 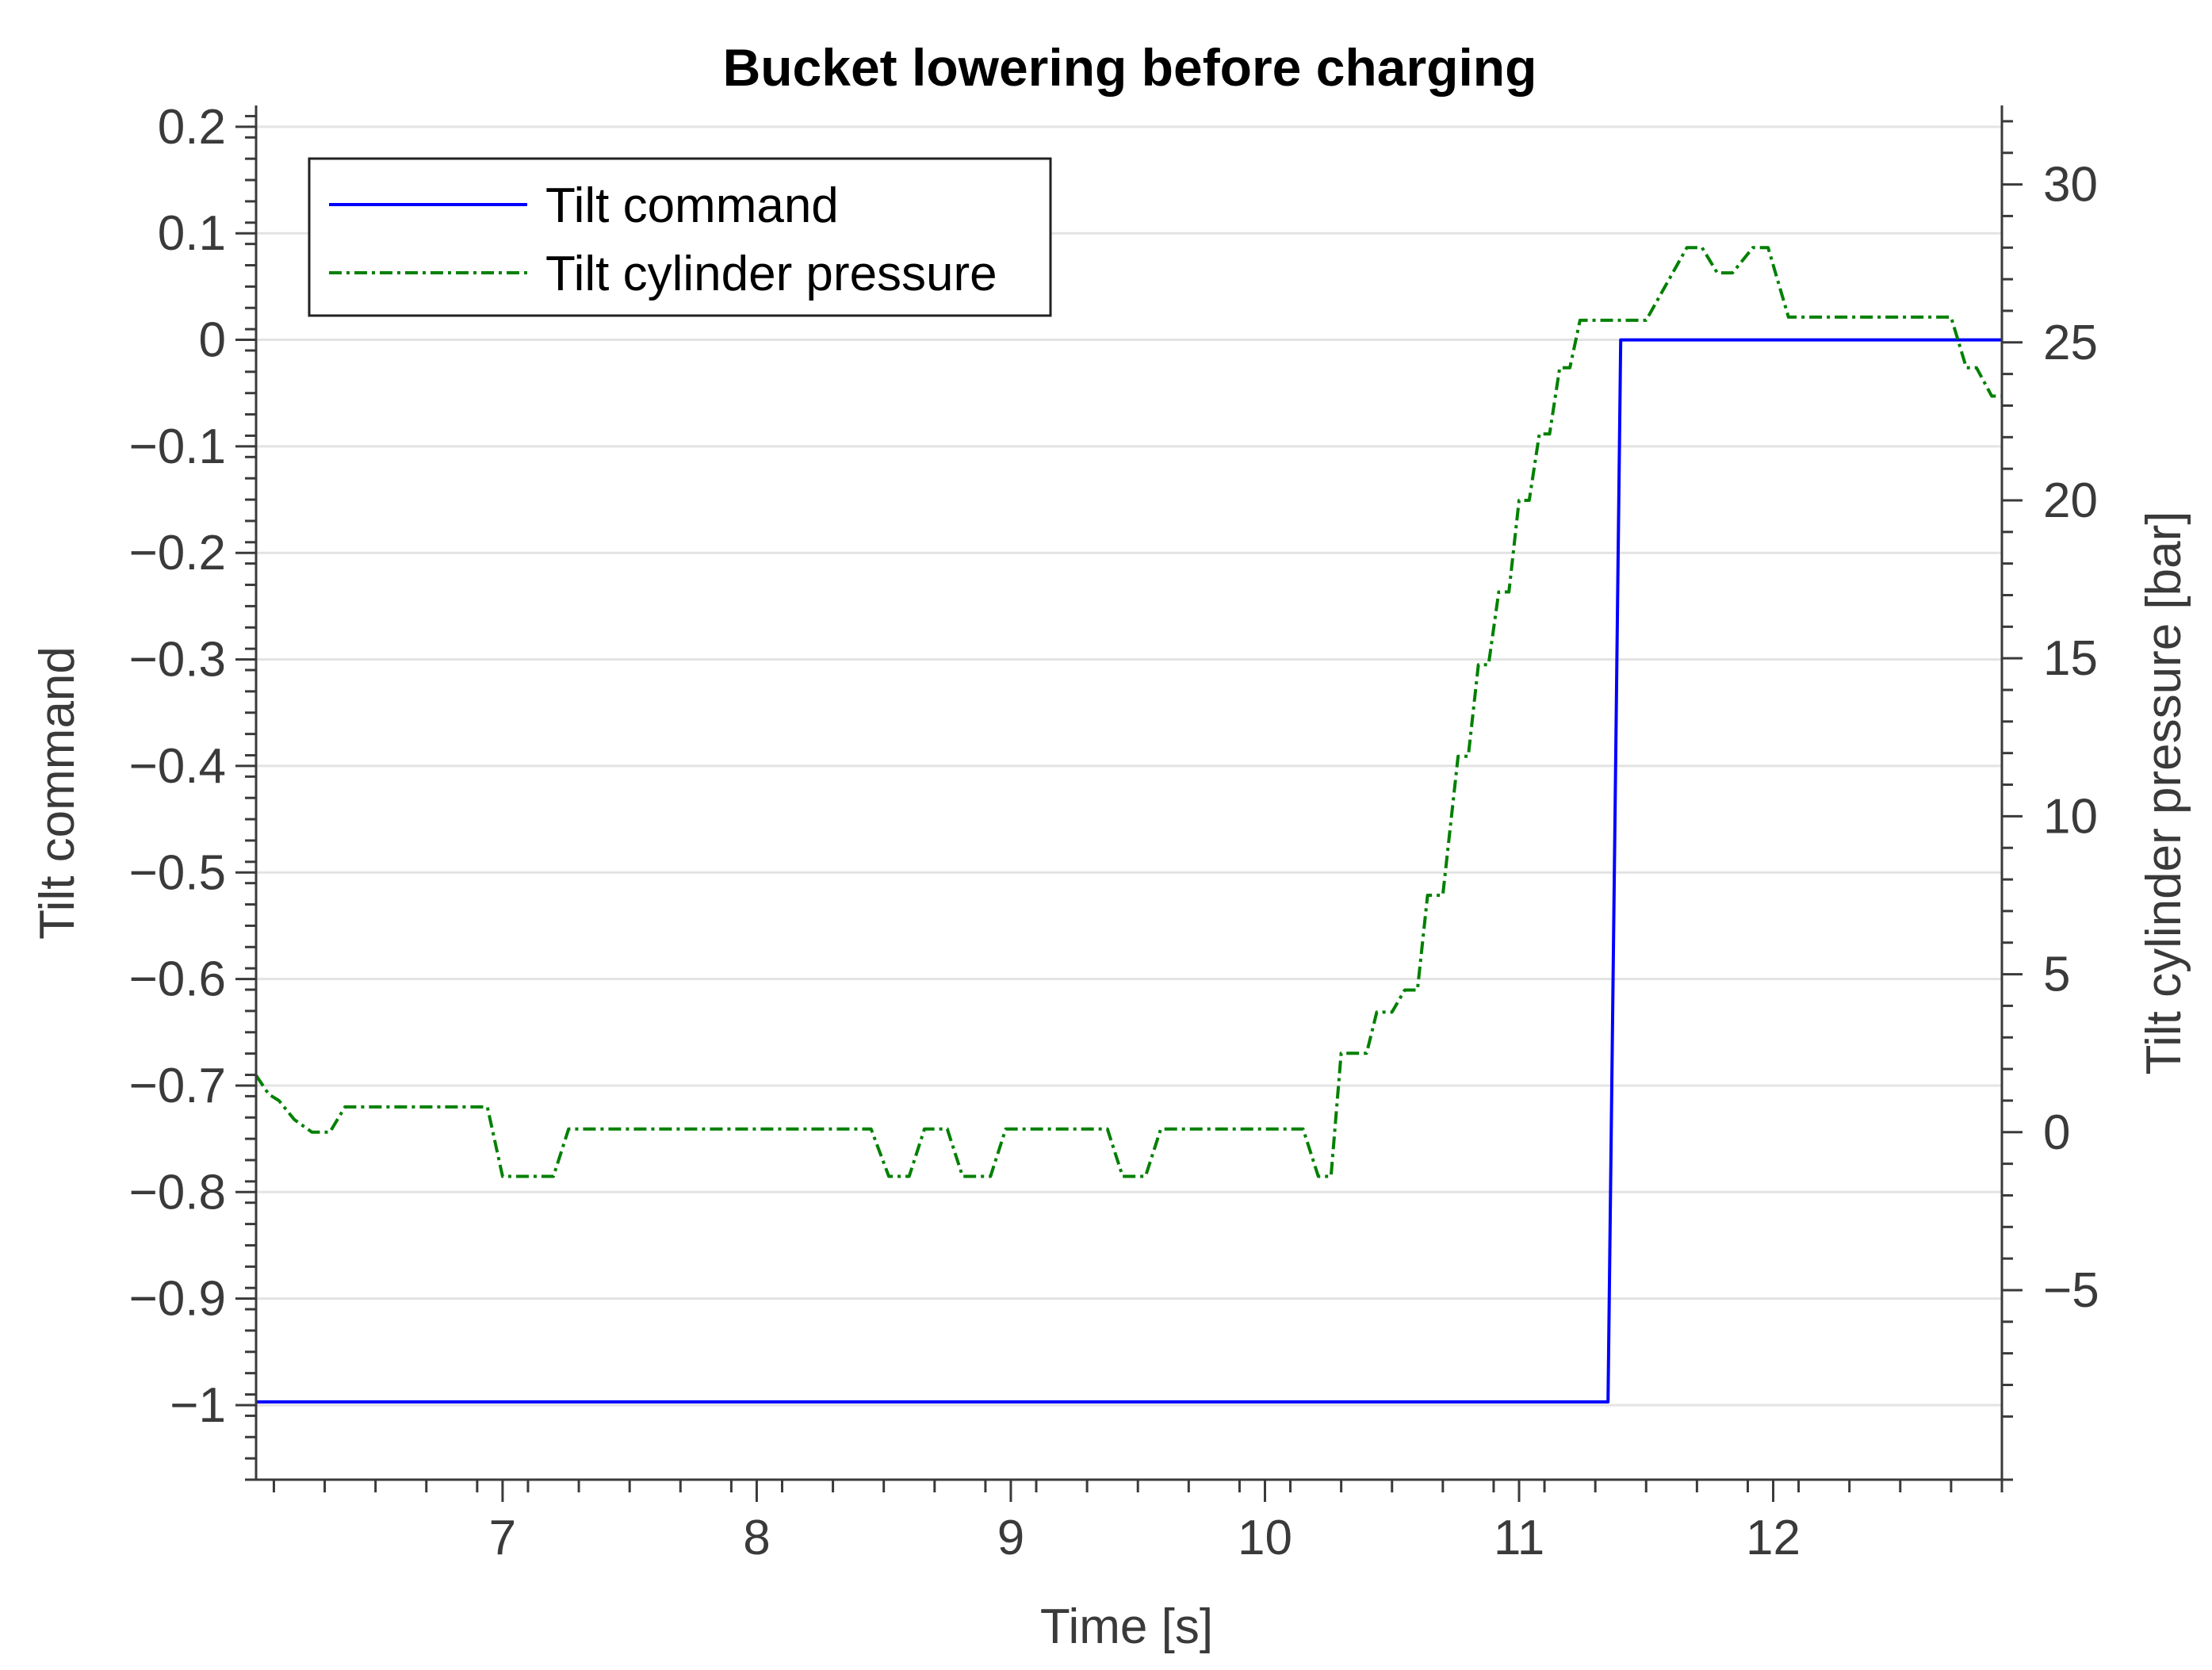 I want to click on y-left-tick-label: −0.7, so click(x=177, y=1086).